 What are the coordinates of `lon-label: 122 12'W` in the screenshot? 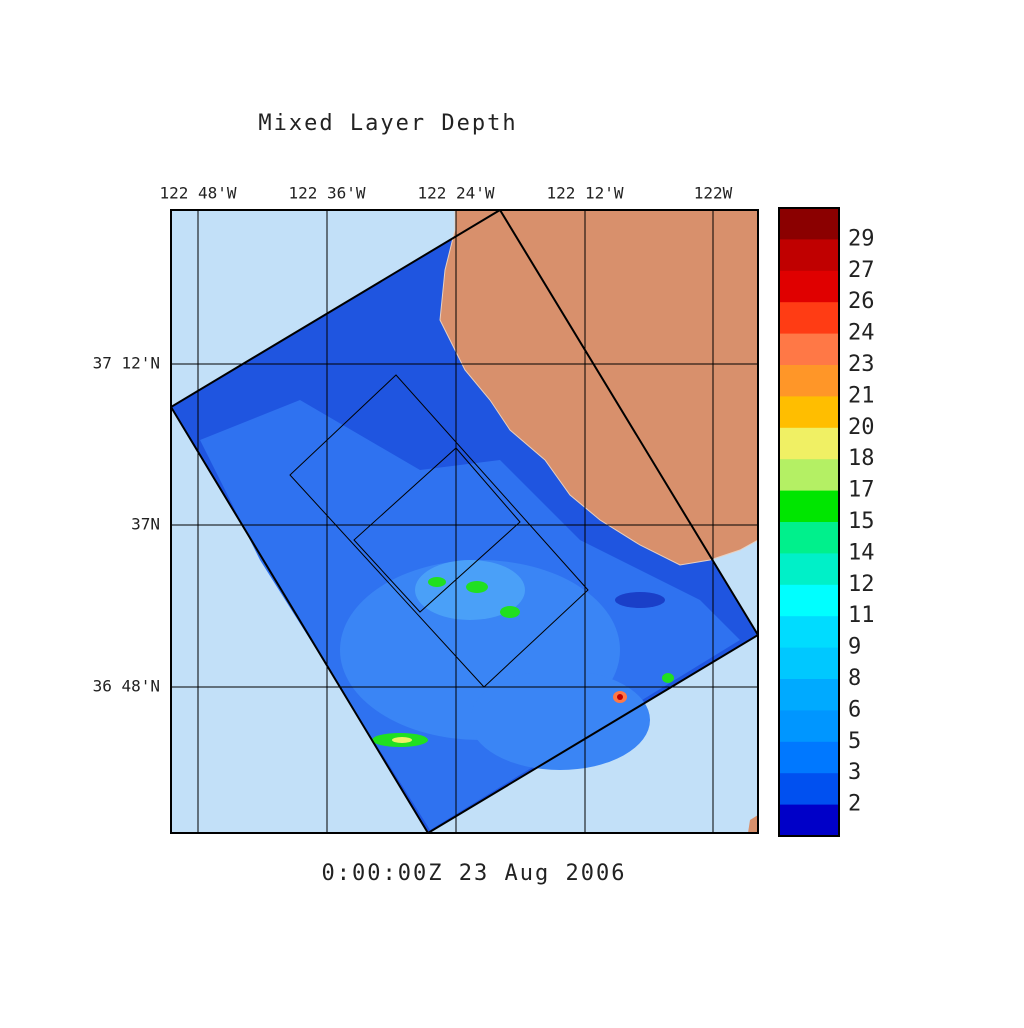 It's located at (584, 193).